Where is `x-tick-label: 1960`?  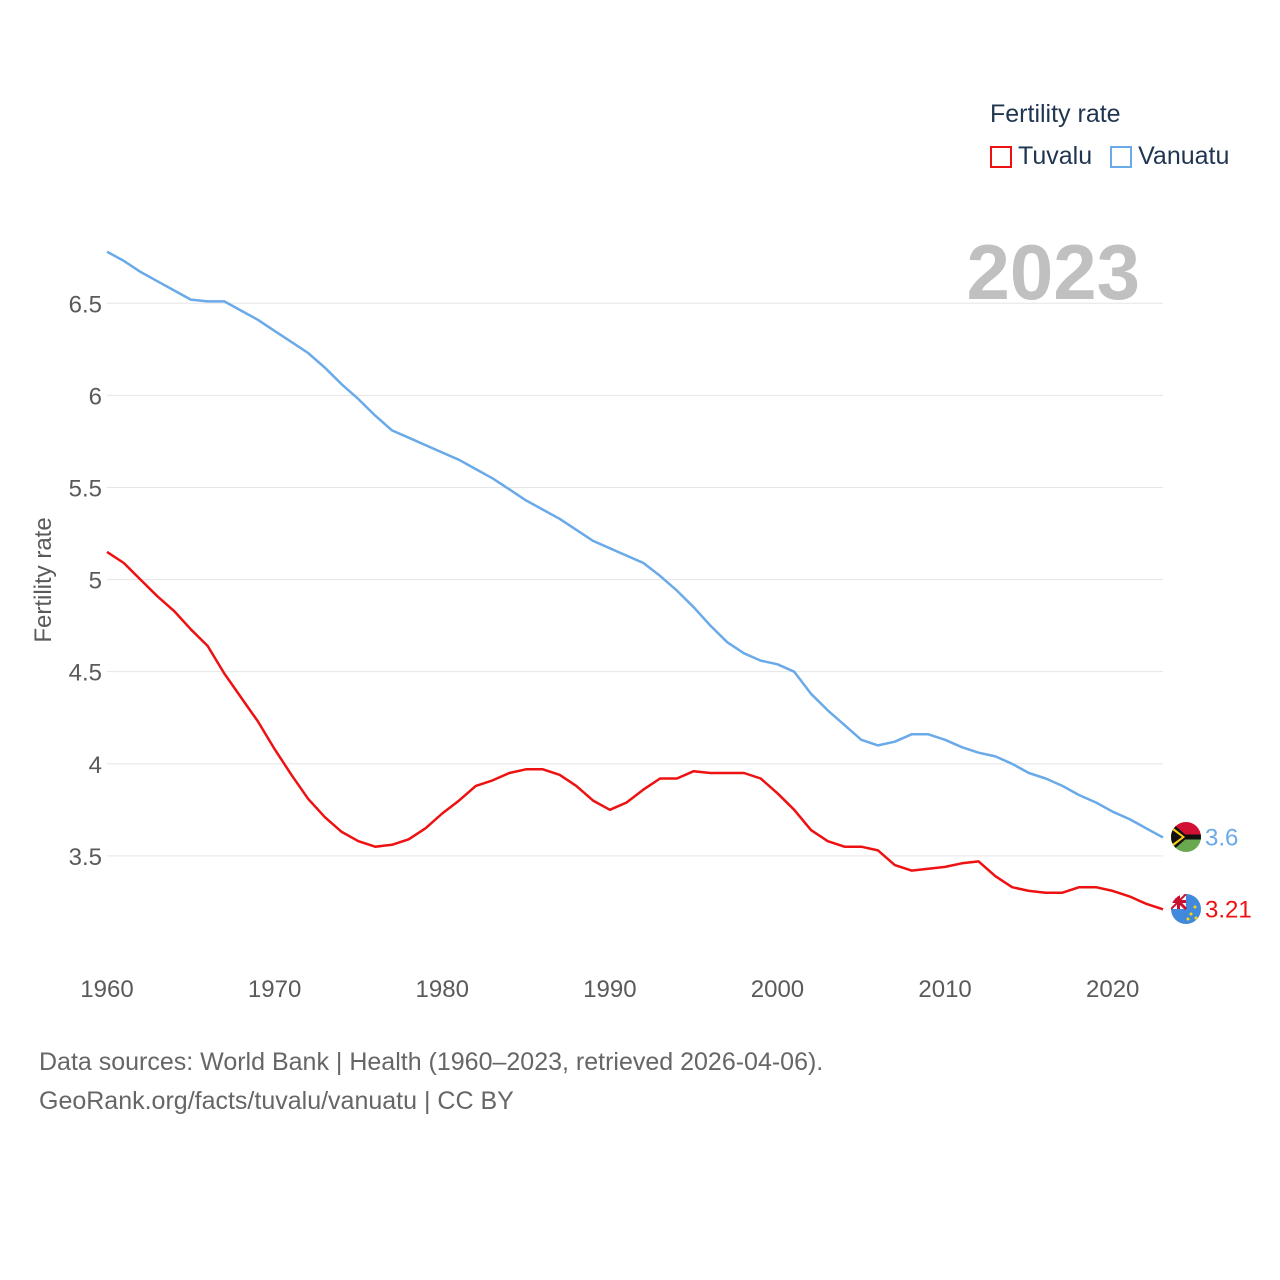
x-tick-label: 1960 is located at coordinates (106, 989).